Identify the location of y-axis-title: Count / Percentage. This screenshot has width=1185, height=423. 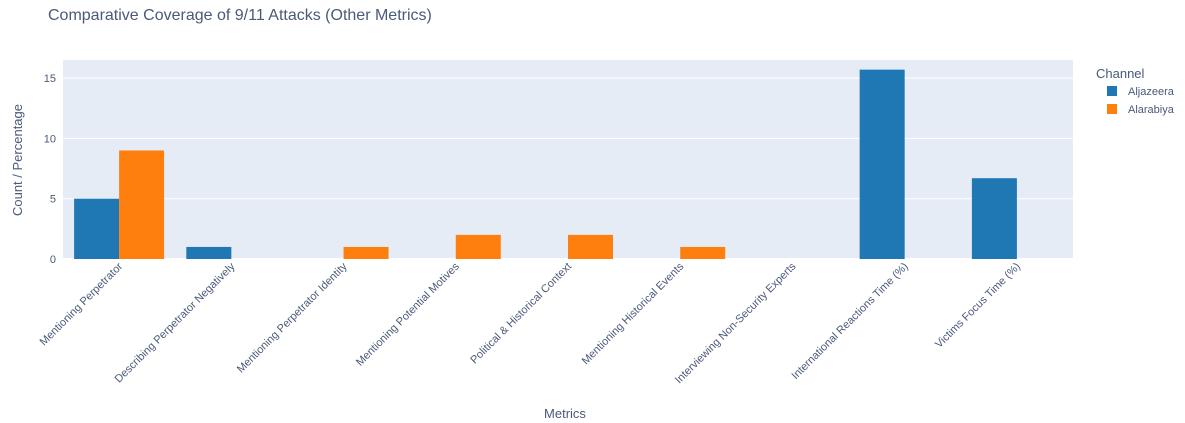
(17, 160).